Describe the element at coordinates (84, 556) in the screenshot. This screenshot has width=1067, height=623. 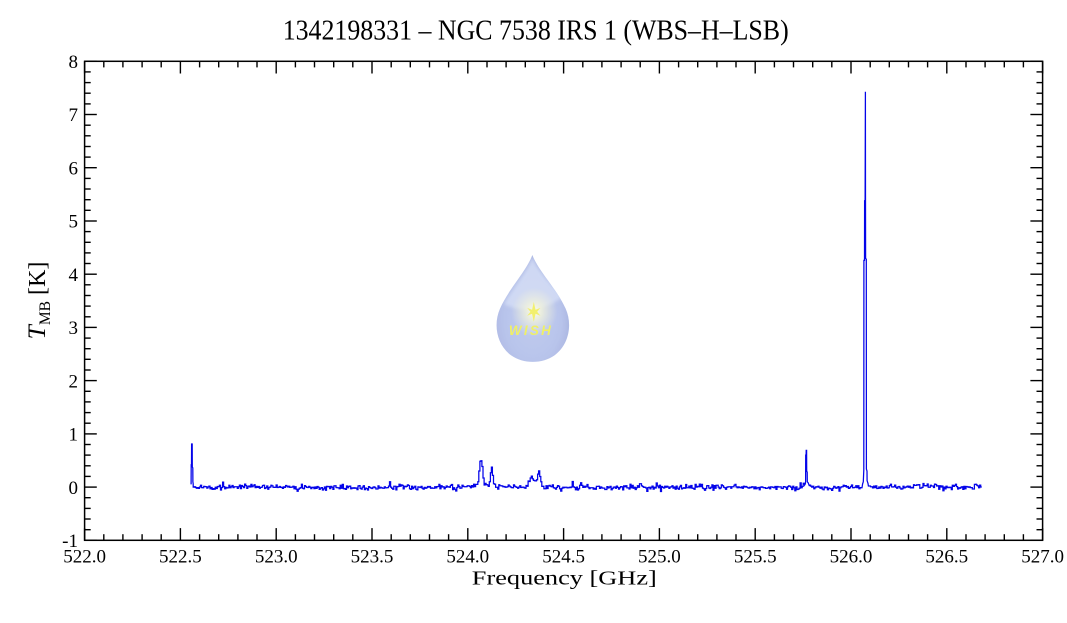
I see `svg-text: 522.0` at that location.